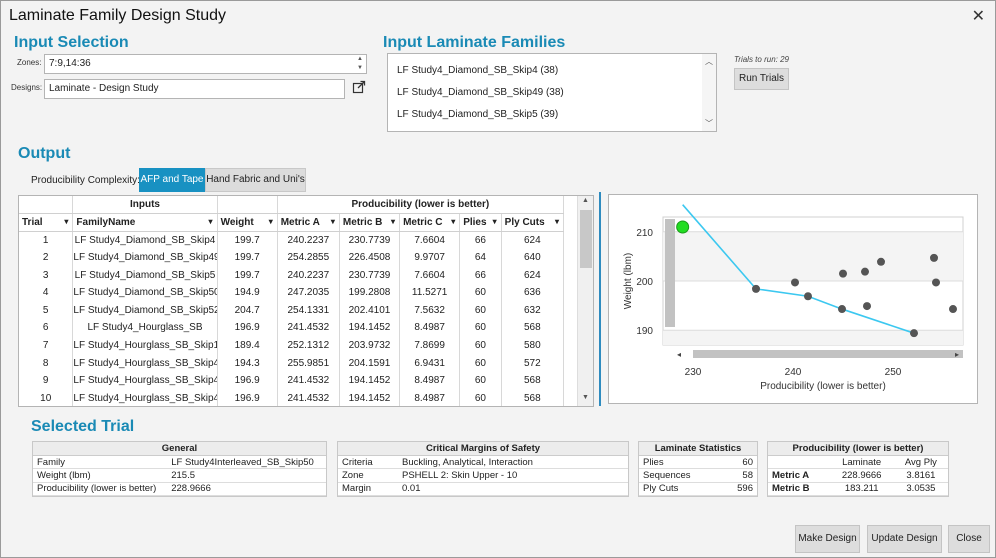 Image resolution: width=996 pixels, height=558 pixels. Describe the element at coordinates (32, 222) in the screenshot. I see `column-header-label: Trial` at that location.